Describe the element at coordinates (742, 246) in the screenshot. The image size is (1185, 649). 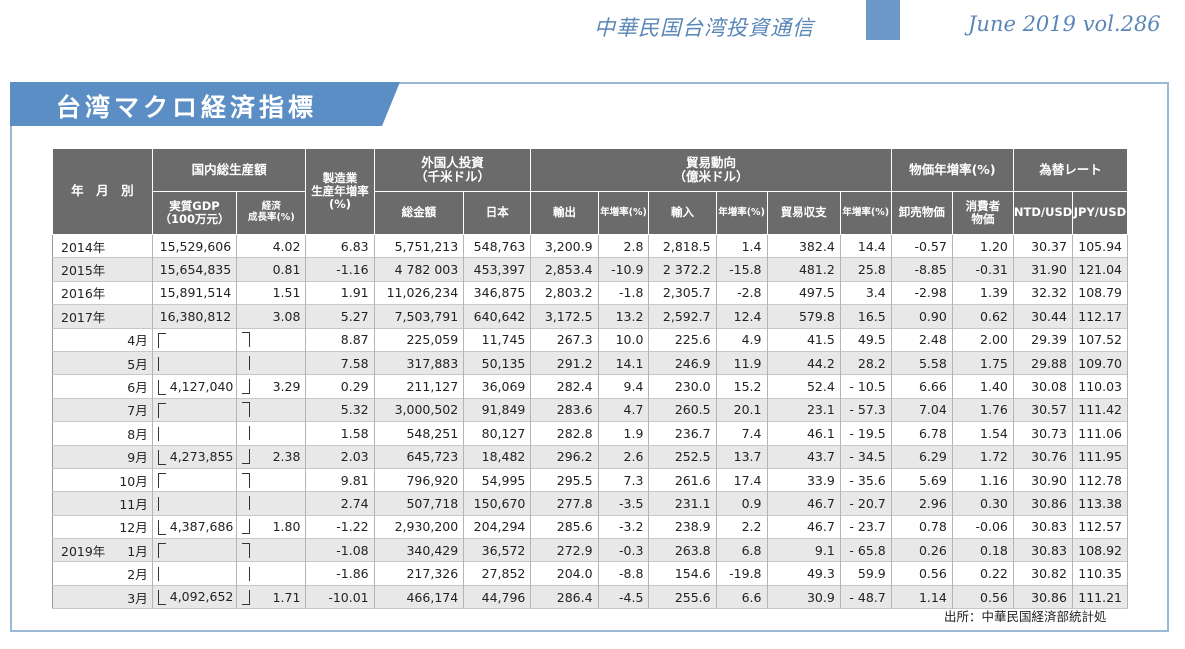
I see `cell-imports-yoy: 1.4` at that location.